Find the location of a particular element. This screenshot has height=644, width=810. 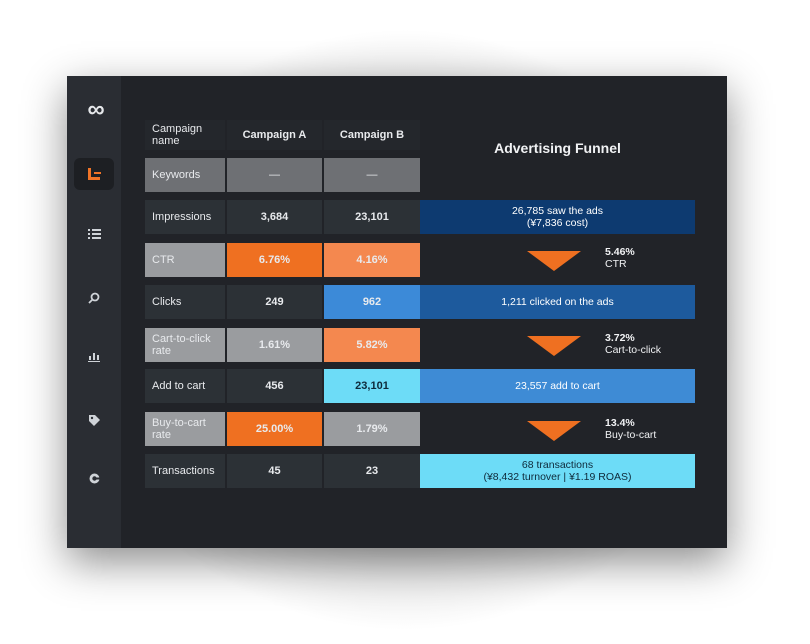

bar-chart-icon is located at coordinates (94, 356).